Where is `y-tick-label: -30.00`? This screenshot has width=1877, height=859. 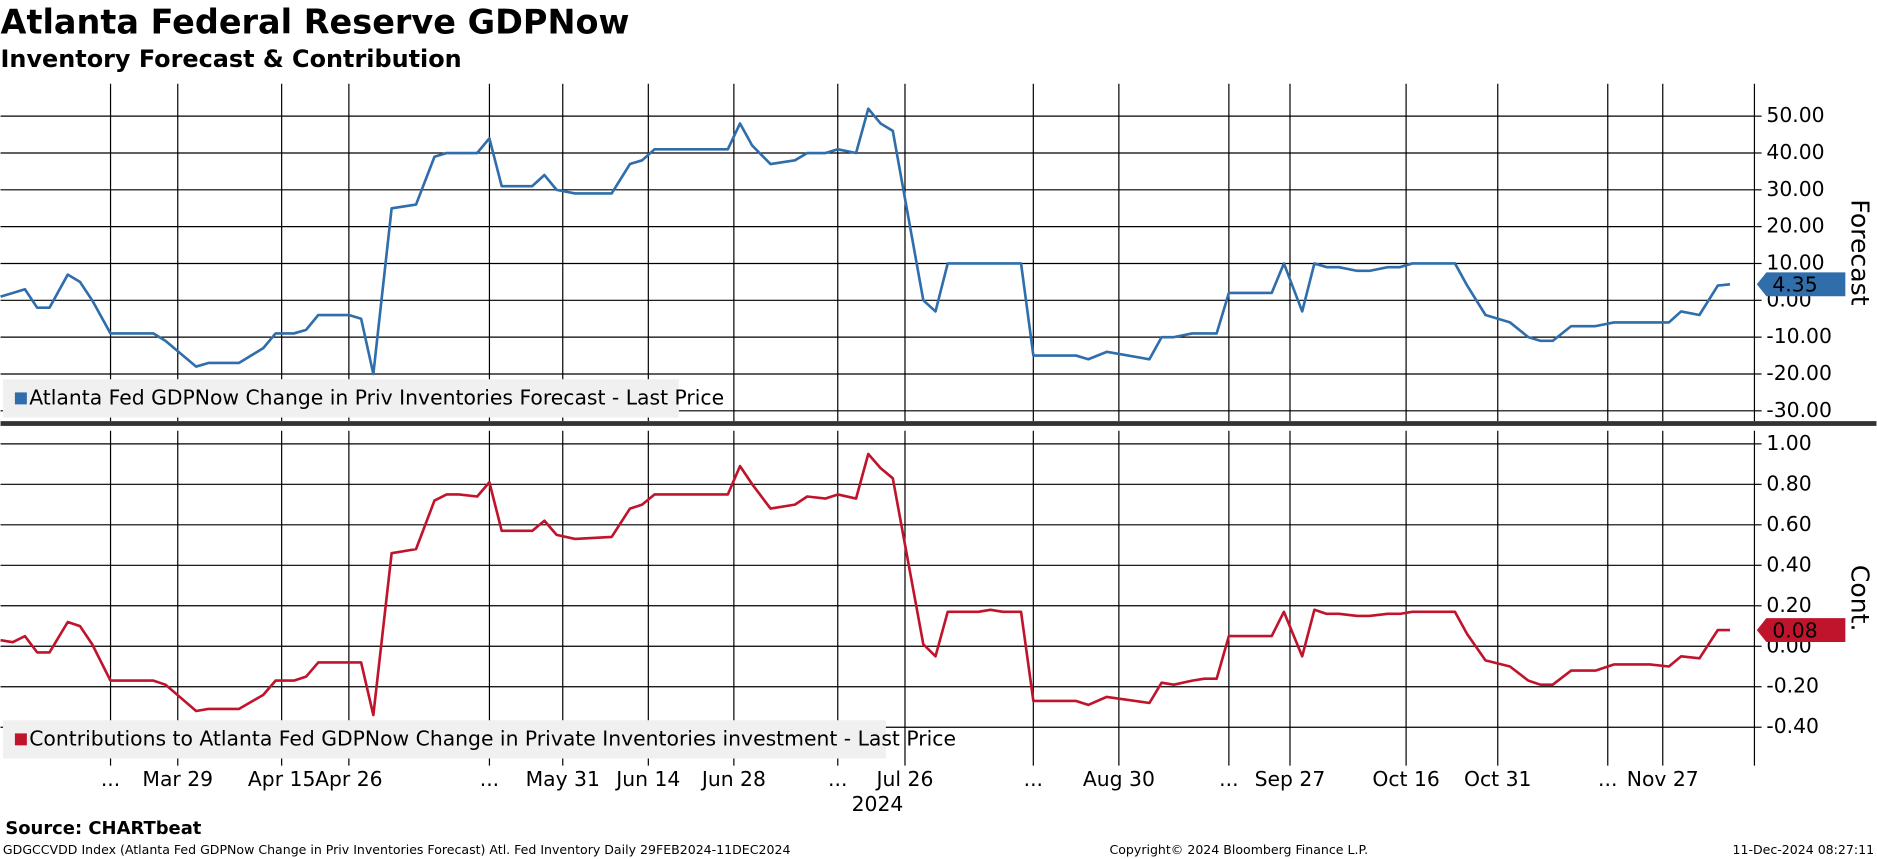
y-tick-label: -30.00 is located at coordinates (1799, 410).